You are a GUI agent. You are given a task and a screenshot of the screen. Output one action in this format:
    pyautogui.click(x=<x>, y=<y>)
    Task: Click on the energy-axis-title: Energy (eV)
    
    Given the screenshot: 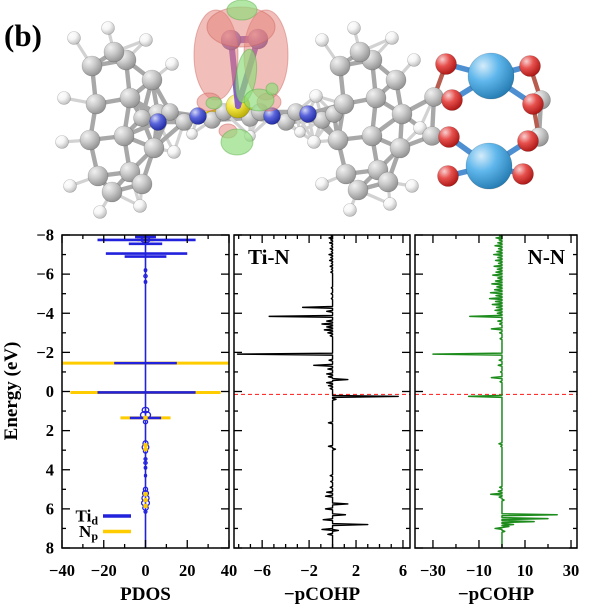 What is the action you would take?
    pyautogui.click(x=11, y=391)
    